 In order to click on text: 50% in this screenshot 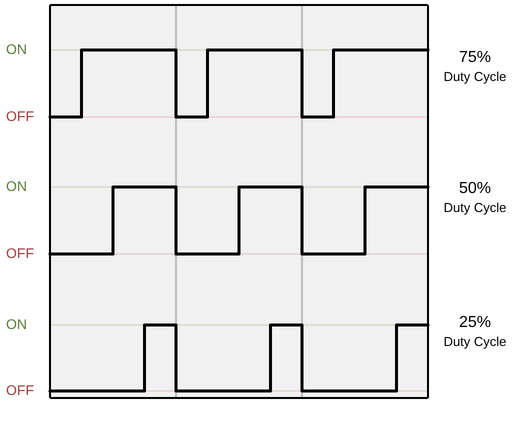, I will do `click(475, 189)`.